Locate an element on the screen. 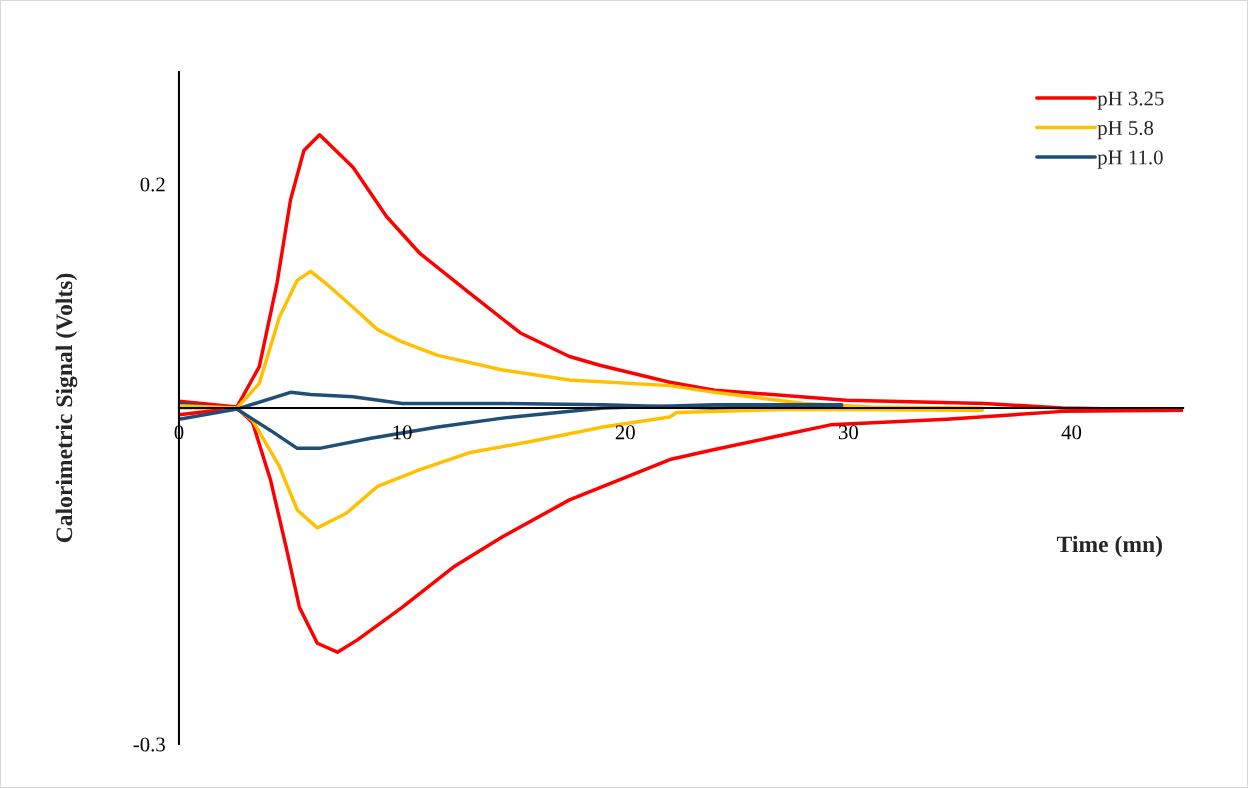 The width and height of the screenshot is (1248, 788). y-tick-label: -0.3 is located at coordinates (149, 744).